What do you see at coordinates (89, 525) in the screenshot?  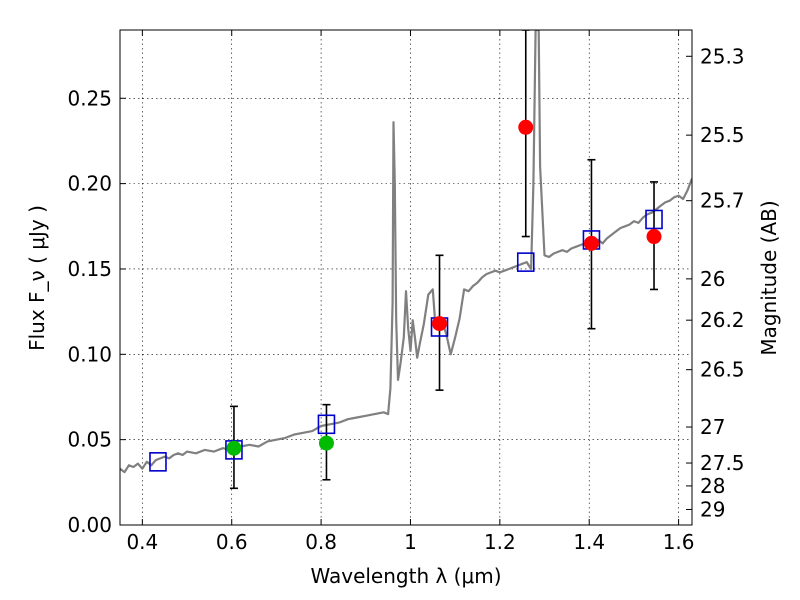 I see `y-tick-label: 0.00` at bounding box center [89, 525].